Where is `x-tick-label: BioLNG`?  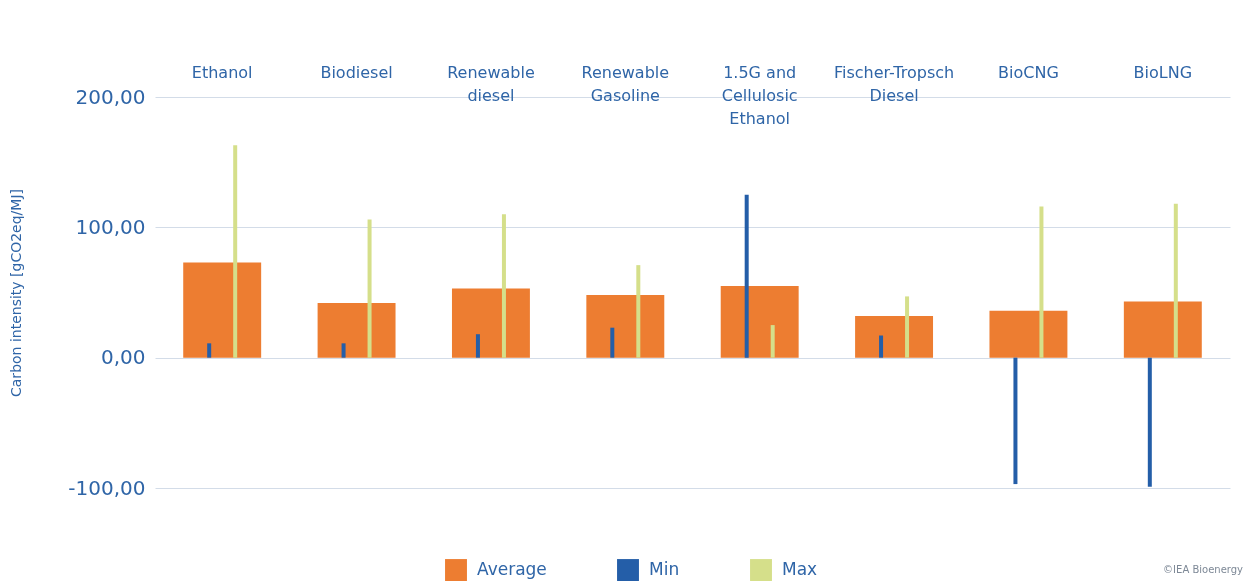 x-tick-label: BioLNG is located at coordinates (1163, 72).